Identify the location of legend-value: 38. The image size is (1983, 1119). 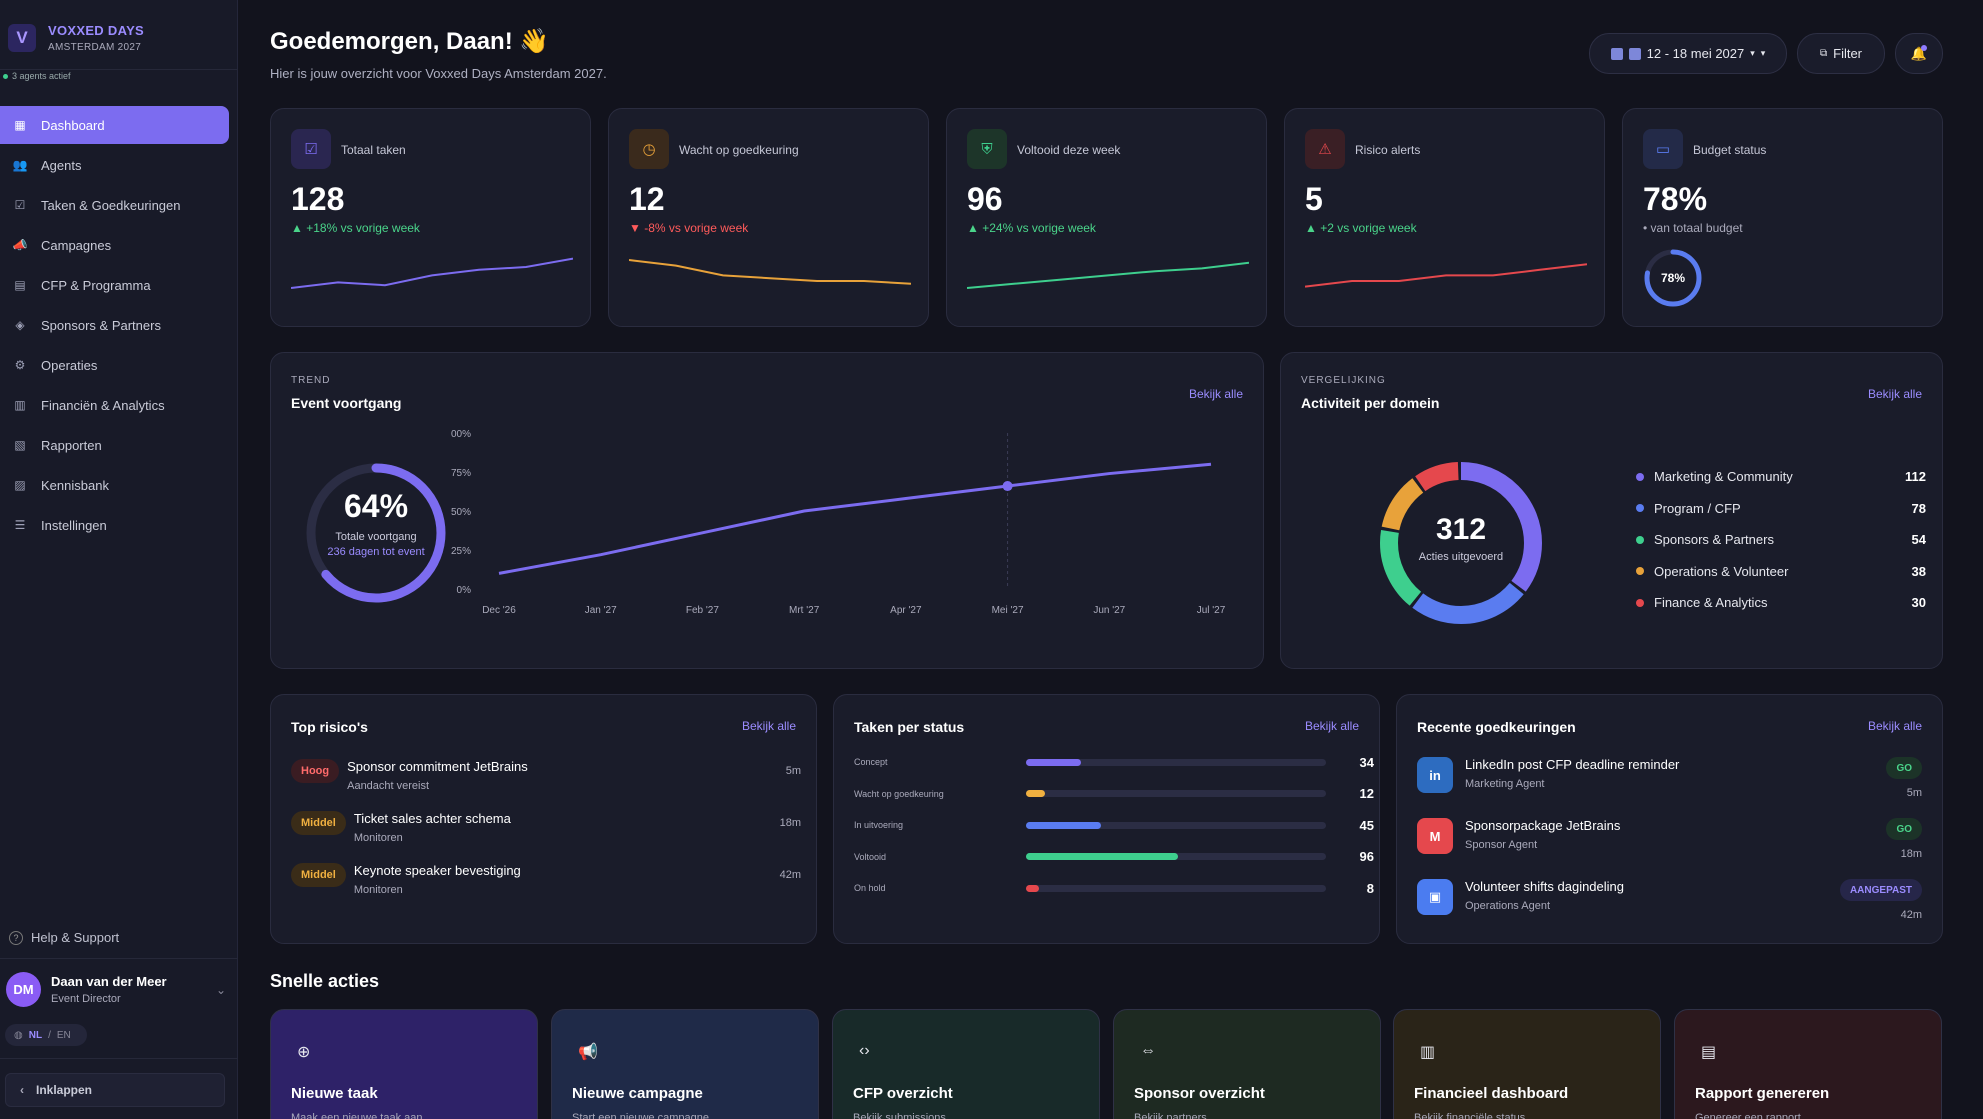
(1918, 571).